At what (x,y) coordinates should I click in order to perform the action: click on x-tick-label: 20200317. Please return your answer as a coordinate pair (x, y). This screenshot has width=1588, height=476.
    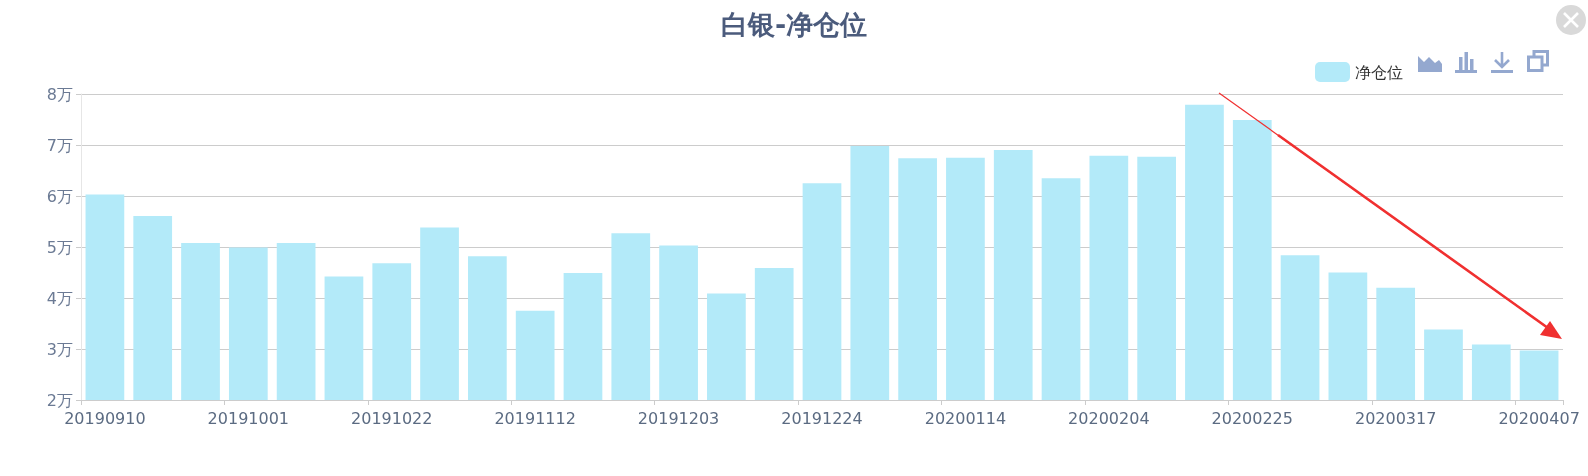
    Looking at the image, I should click on (1395, 418).